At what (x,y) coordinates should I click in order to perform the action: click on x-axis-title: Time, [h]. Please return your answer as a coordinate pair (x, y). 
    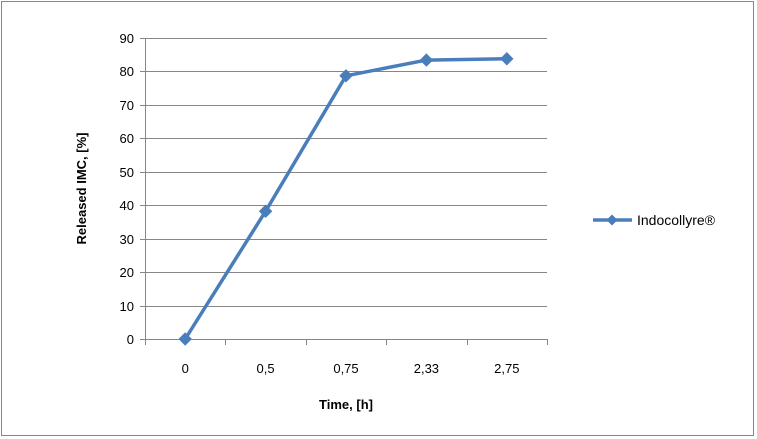
    Looking at the image, I should click on (346, 404).